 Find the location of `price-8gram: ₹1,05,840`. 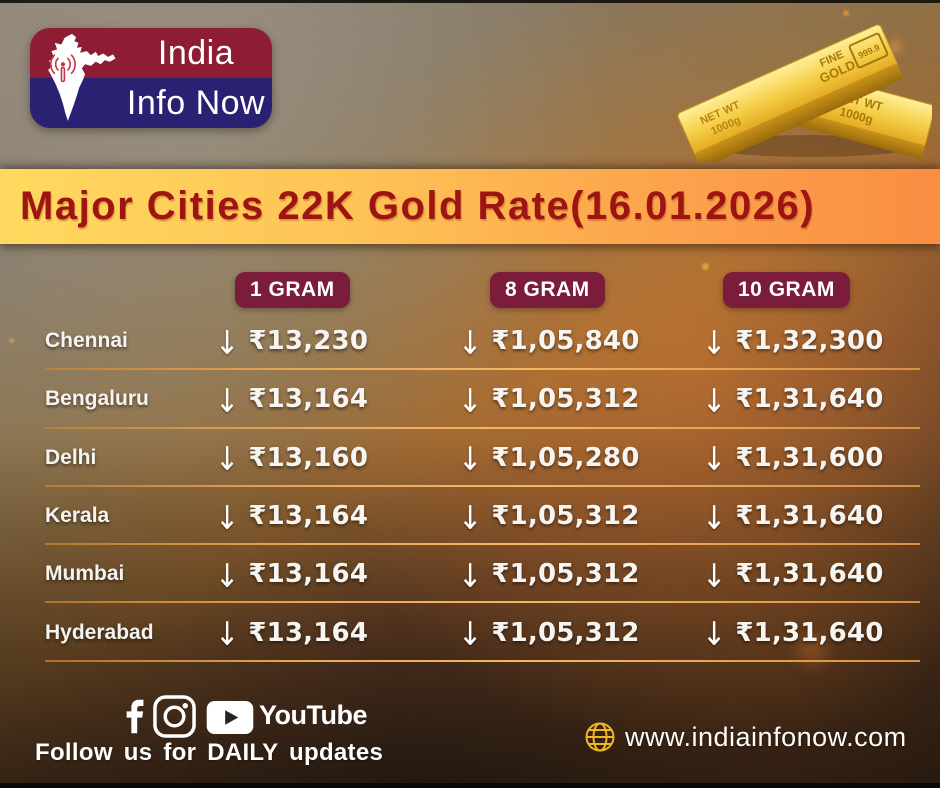

price-8gram: ₹1,05,840 is located at coordinates (565, 341).